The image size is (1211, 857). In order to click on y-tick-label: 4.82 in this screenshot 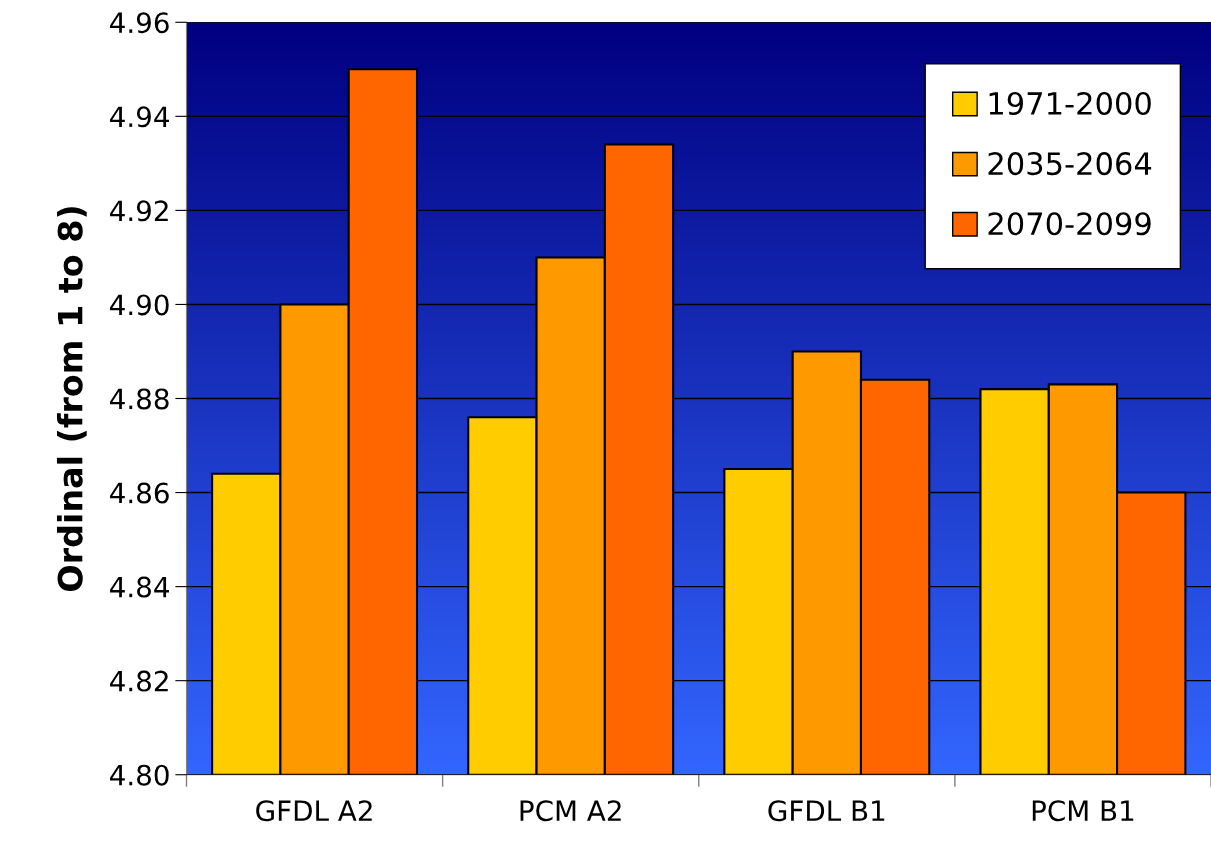, I will do `click(139, 681)`.